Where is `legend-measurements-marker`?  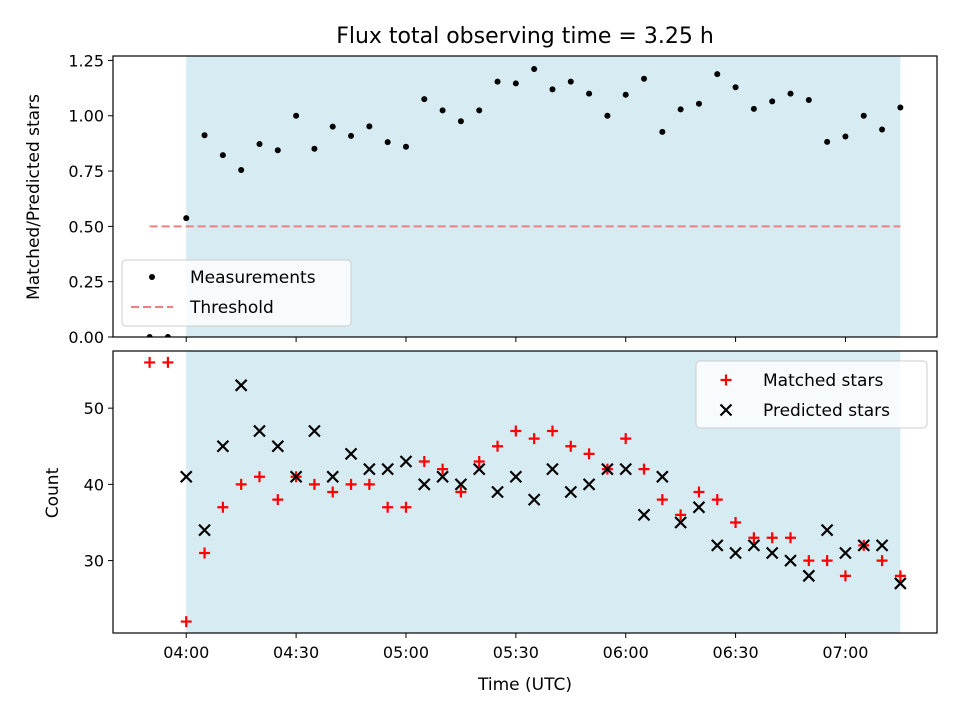 legend-measurements-marker is located at coordinates (152, 277).